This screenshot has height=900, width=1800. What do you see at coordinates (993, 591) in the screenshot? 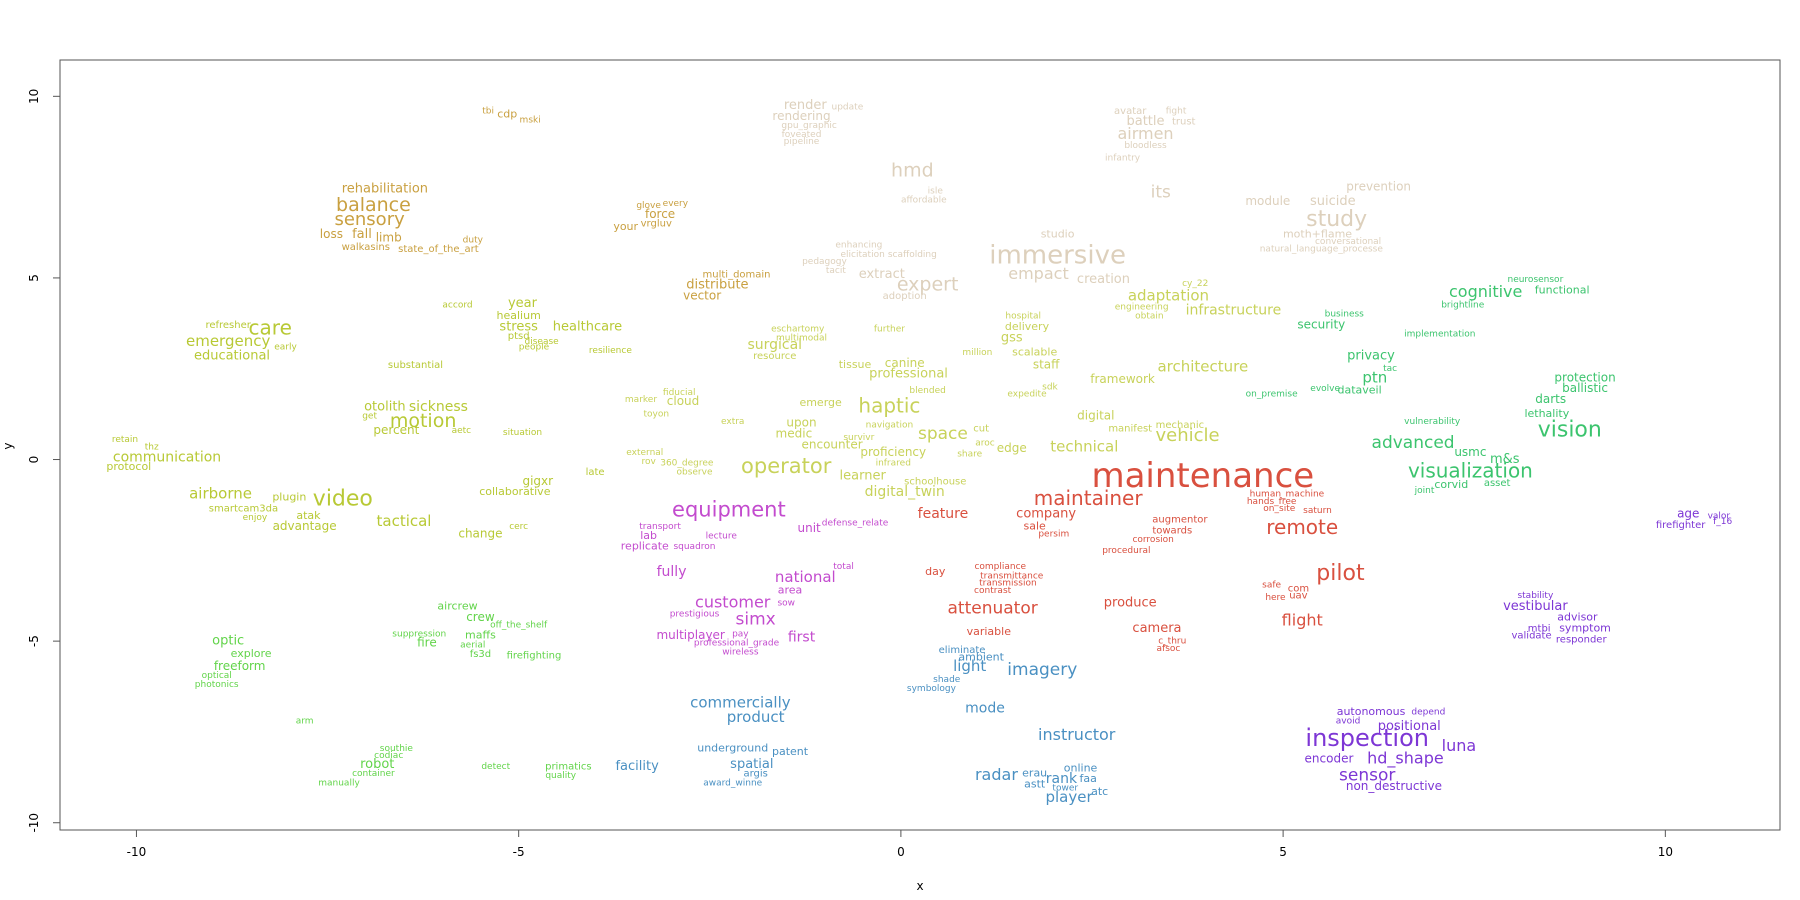
I see `word-point: contrast` at bounding box center [993, 591].